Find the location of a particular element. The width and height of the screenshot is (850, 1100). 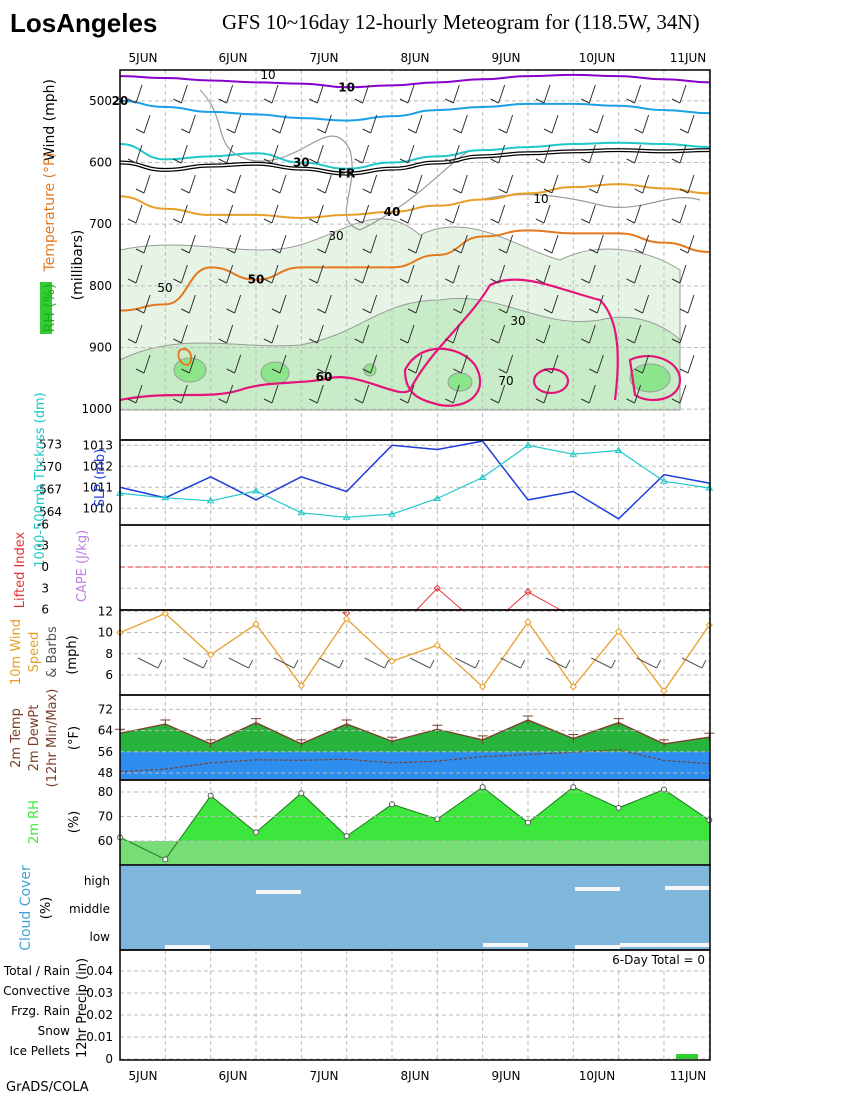

freezing-line-inner is located at coordinates (414, 162).